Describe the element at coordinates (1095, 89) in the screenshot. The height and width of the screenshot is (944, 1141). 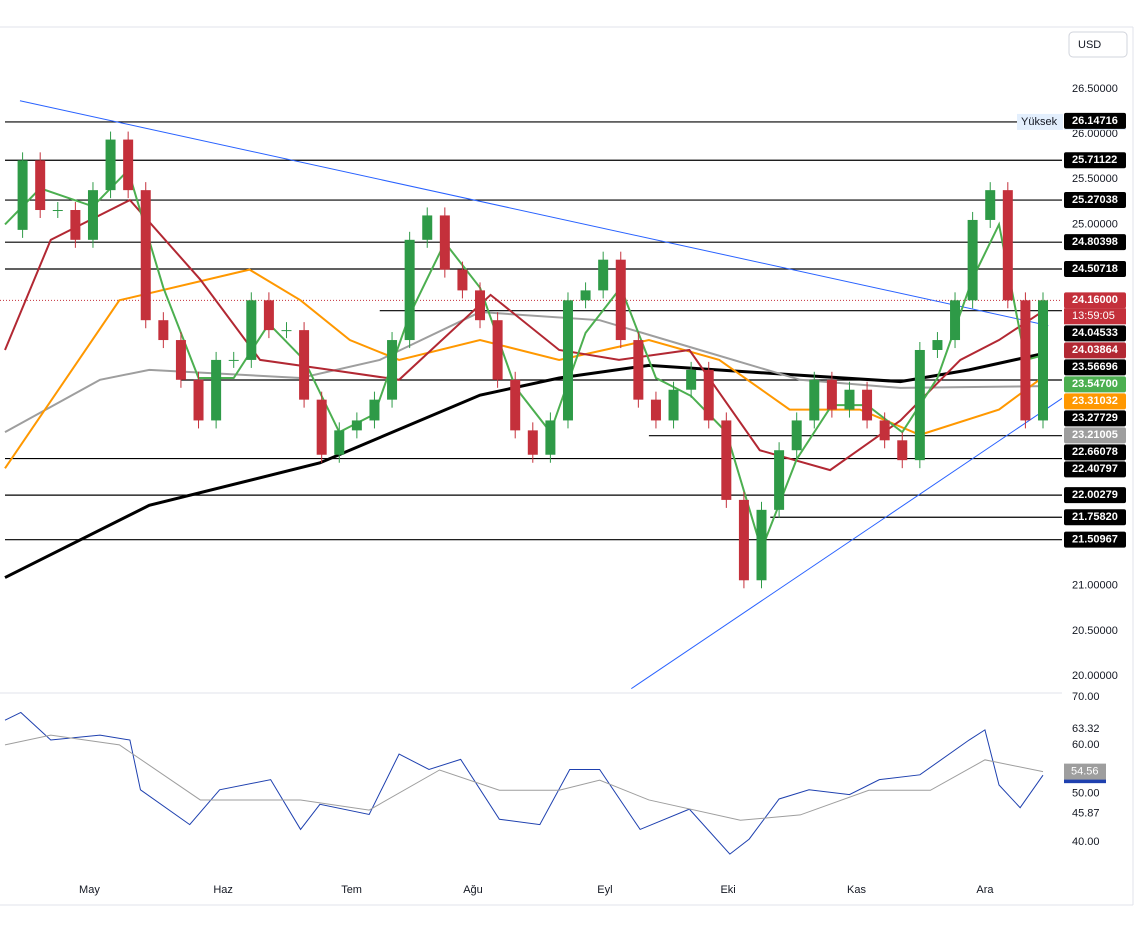
I see `y-tick-label: 26.50000` at that location.